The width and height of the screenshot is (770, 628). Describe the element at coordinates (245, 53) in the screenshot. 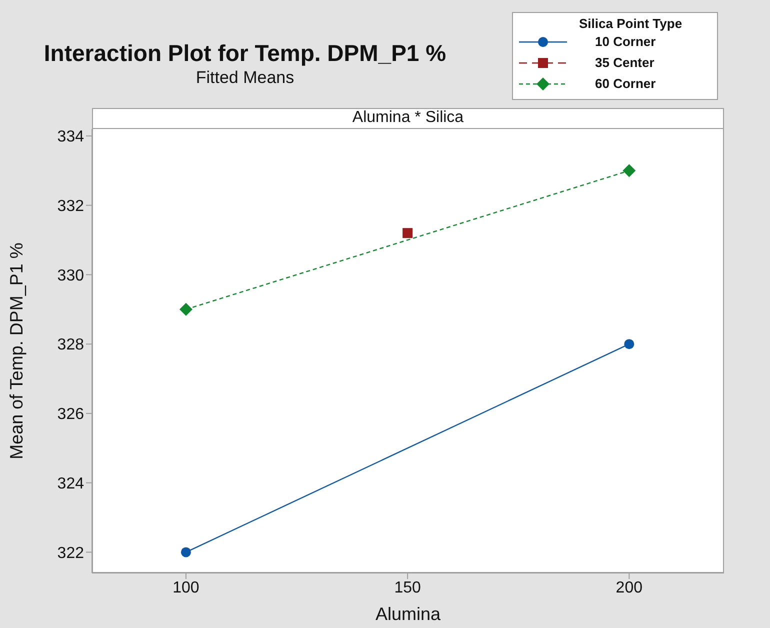

I see `chart-title: Interaction Plot for Temp. DPM_P1 %` at that location.